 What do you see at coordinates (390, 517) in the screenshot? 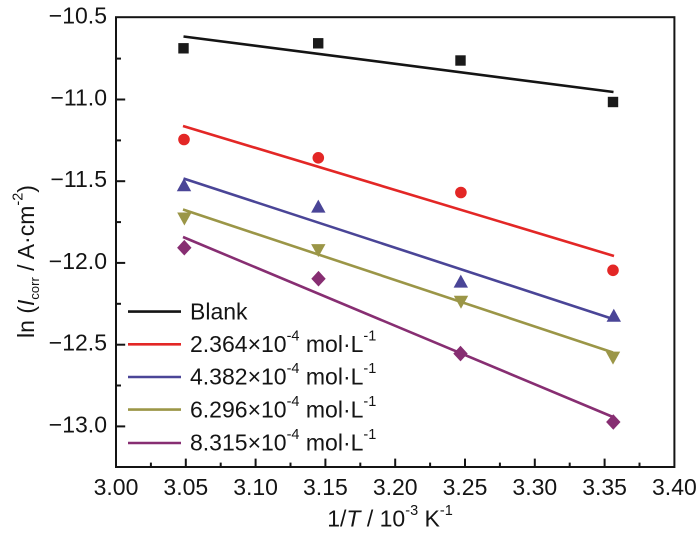
I see `svg-text: 1/T / 10-3 K-1` at bounding box center [390, 517].